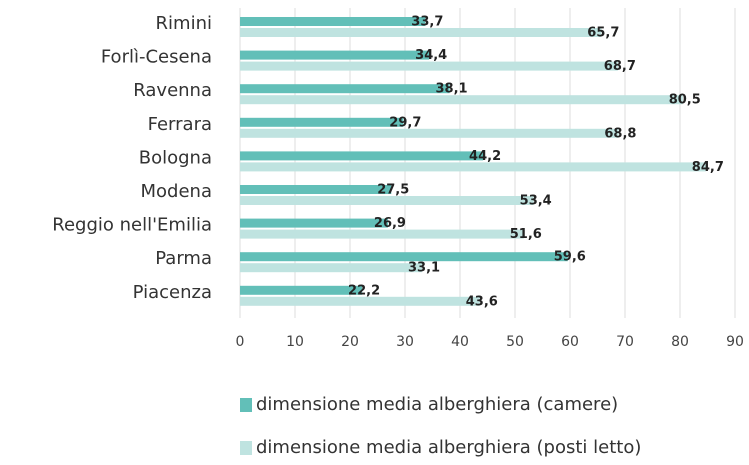 This screenshot has width=749, height=465. I want to click on value-label: 51,6, so click(526, 234).